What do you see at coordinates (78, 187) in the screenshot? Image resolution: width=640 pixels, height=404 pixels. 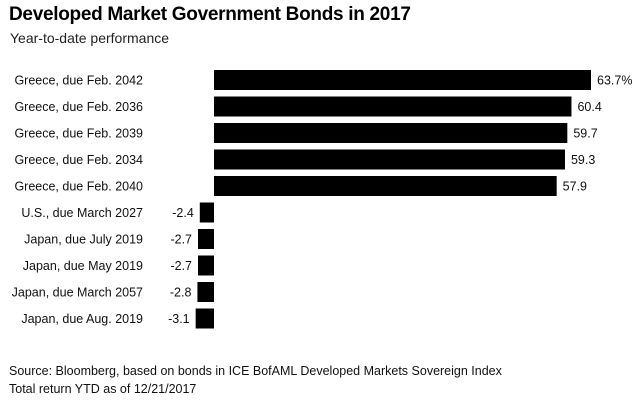 I see `category-label: Greece, due Feb. 2040` at bounding box center [78, 187].